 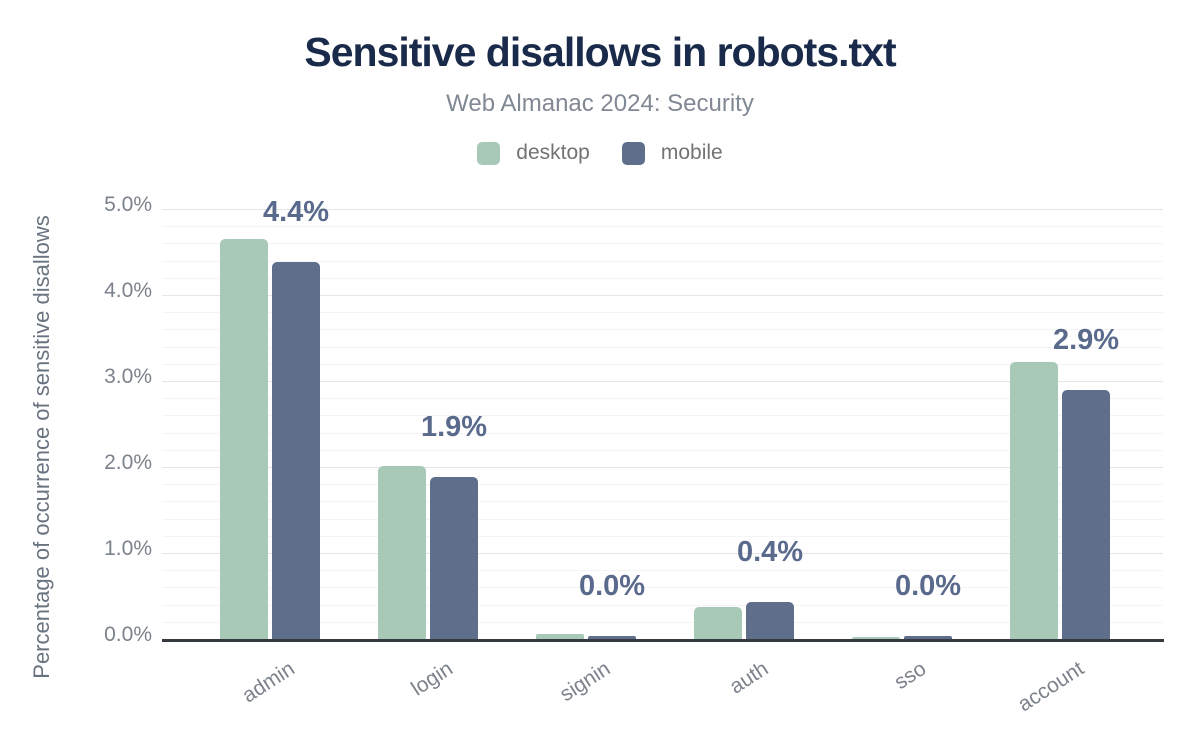 I want to click on bar-mobile-signin, so click(x=612, y=637).